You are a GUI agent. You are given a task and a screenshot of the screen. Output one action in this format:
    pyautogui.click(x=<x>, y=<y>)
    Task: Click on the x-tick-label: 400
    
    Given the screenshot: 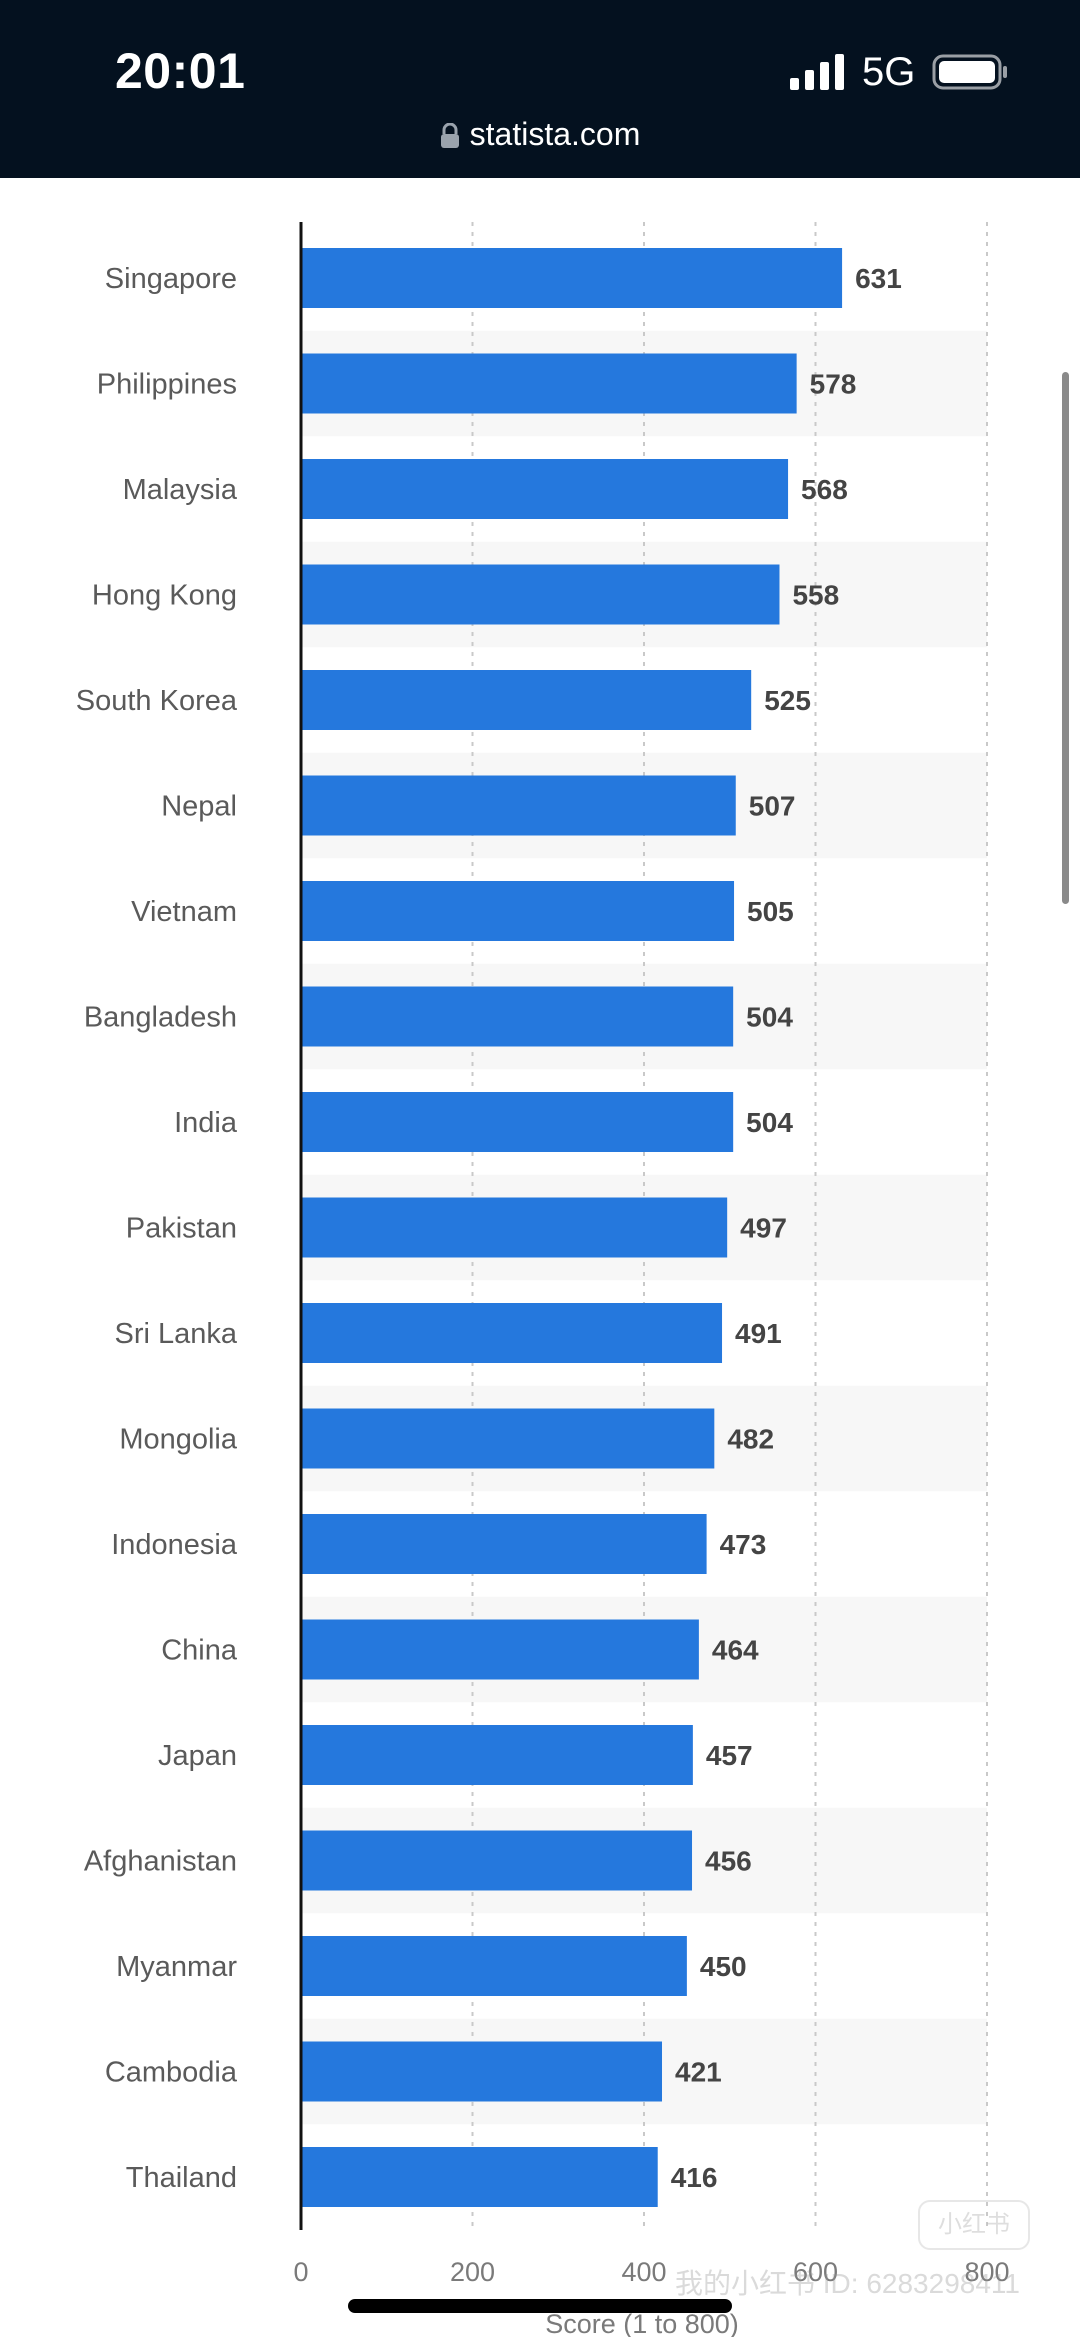 What is the action you would take?
    pyautogui.click(x=643, y=2272)
    